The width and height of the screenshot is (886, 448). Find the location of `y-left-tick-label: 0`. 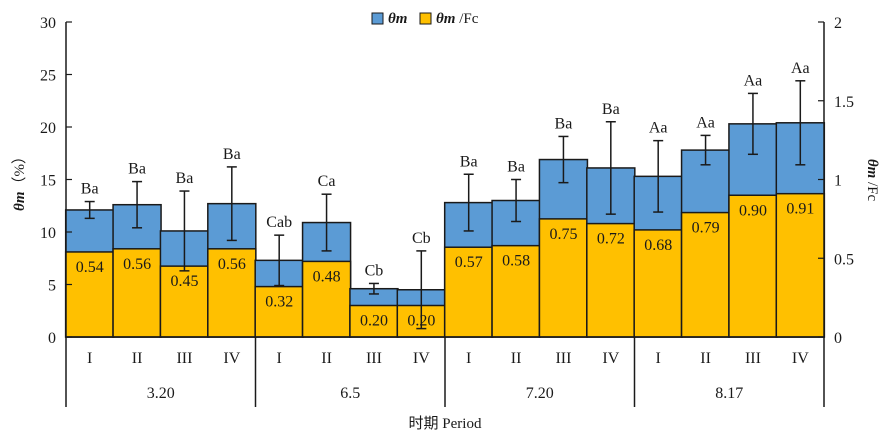

y-left-tick-label: 0 is located at coordinates (52, 338).